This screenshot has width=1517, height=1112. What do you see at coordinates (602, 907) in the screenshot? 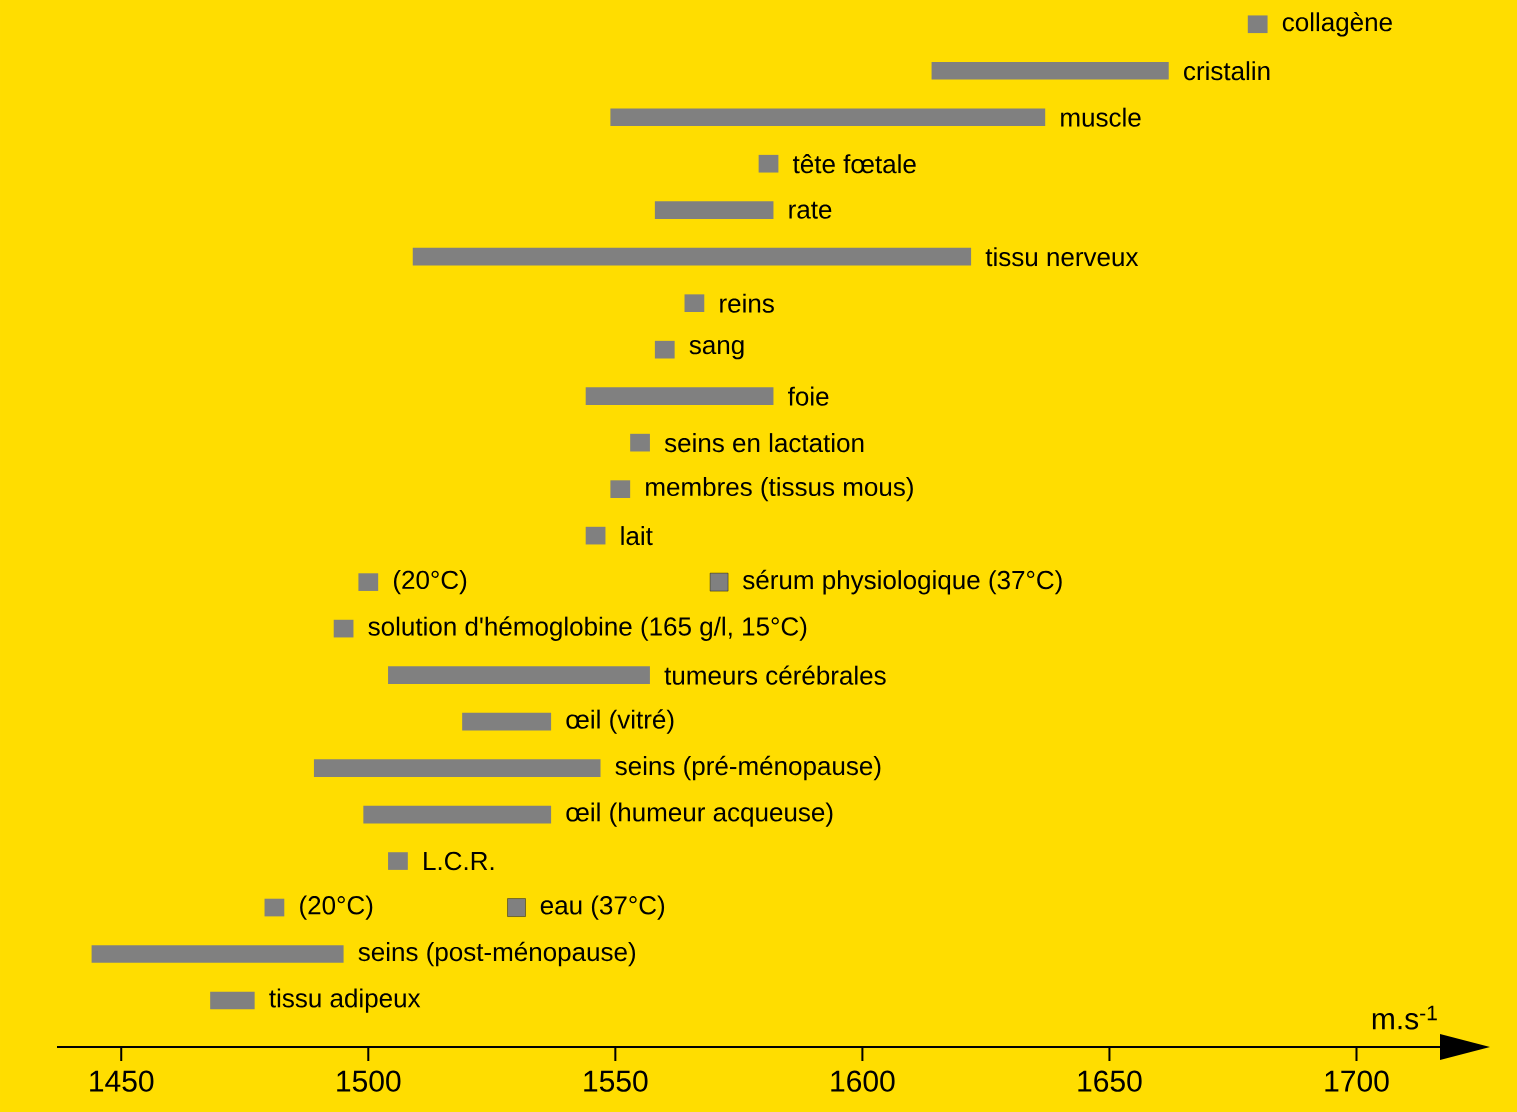
I see `annotation: eau (37°C)` at bounding box center [602, 907].